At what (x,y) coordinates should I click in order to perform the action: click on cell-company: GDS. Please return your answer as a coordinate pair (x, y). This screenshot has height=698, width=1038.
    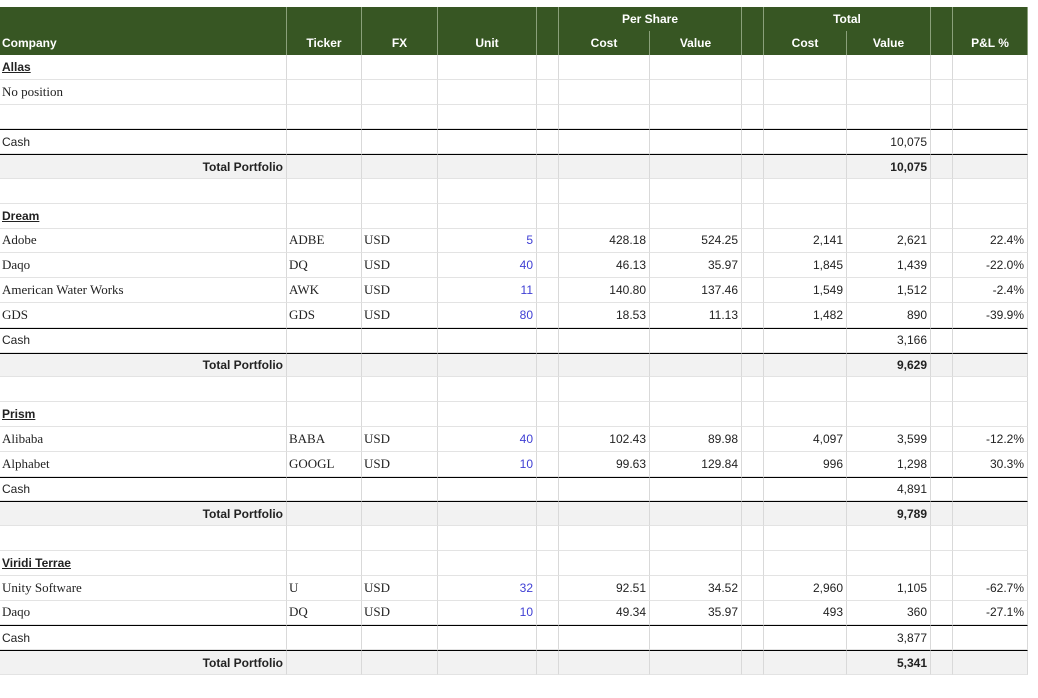
    Looking at the image, I should click on (143, 315).